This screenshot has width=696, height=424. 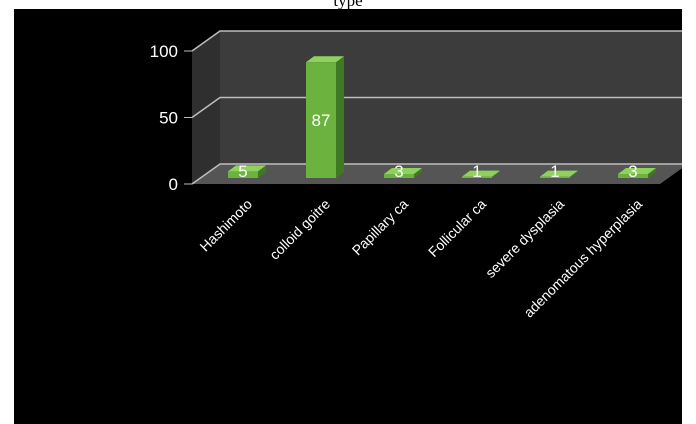 What do you see at coordinates (524, 238) in the screenshot?
I see `x-category-label: severe dysplasia` at bounding box center [524, 238].